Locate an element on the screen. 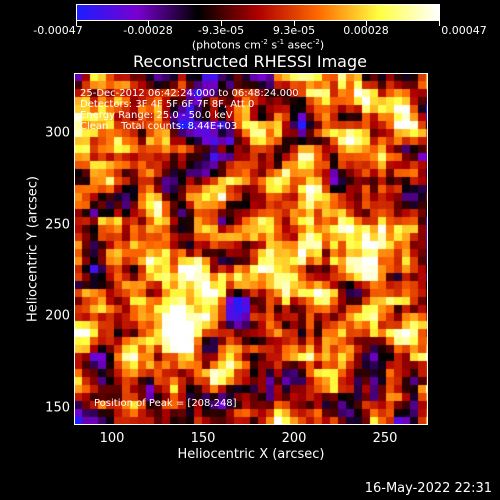  colorbar-label: 9.3e-05 is located at coordinates (294, 30).